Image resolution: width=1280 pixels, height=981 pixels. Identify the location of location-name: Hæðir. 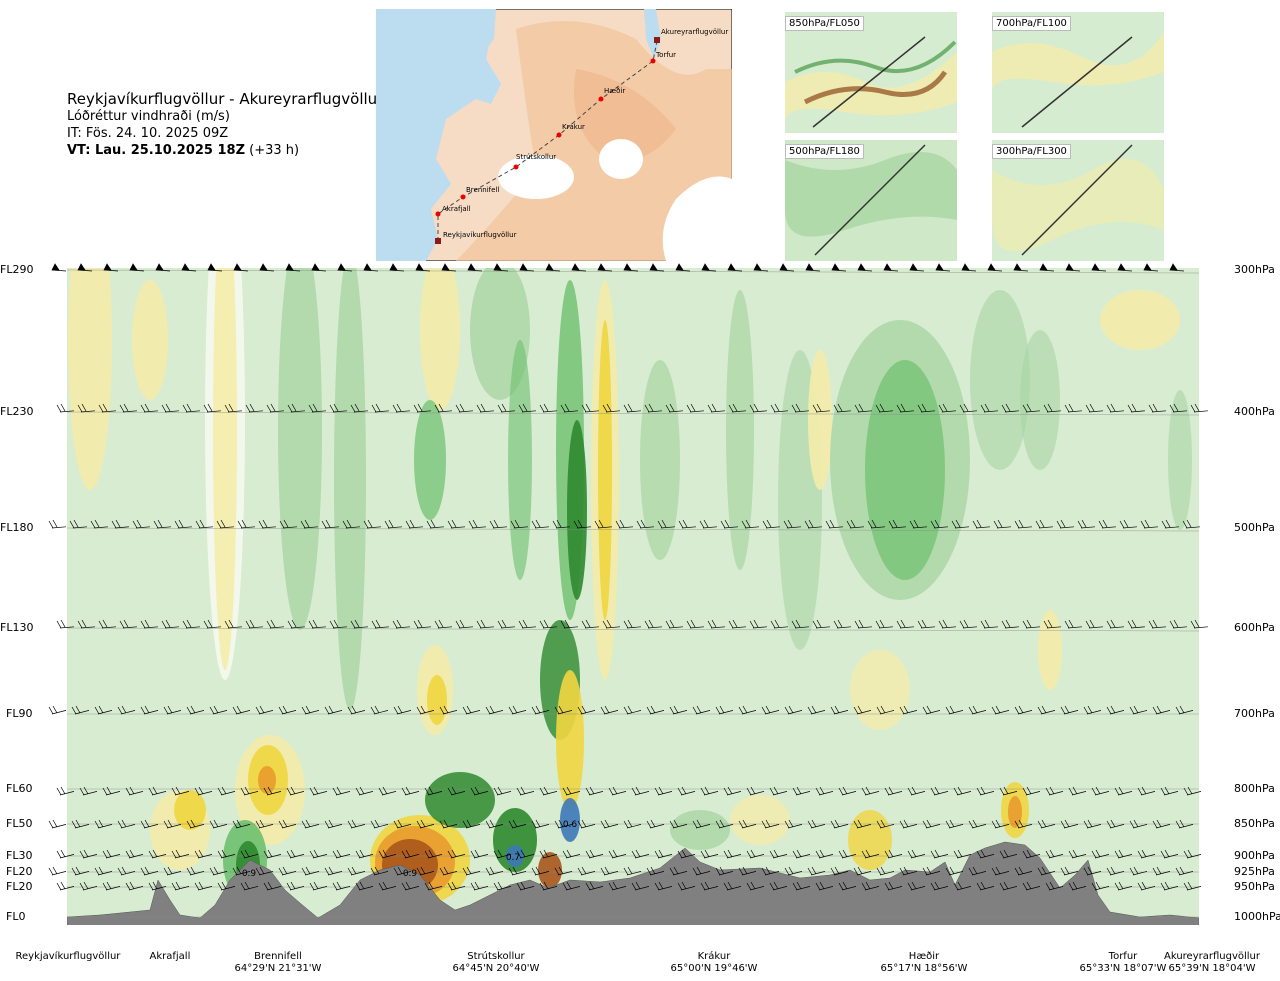
(924, 956).